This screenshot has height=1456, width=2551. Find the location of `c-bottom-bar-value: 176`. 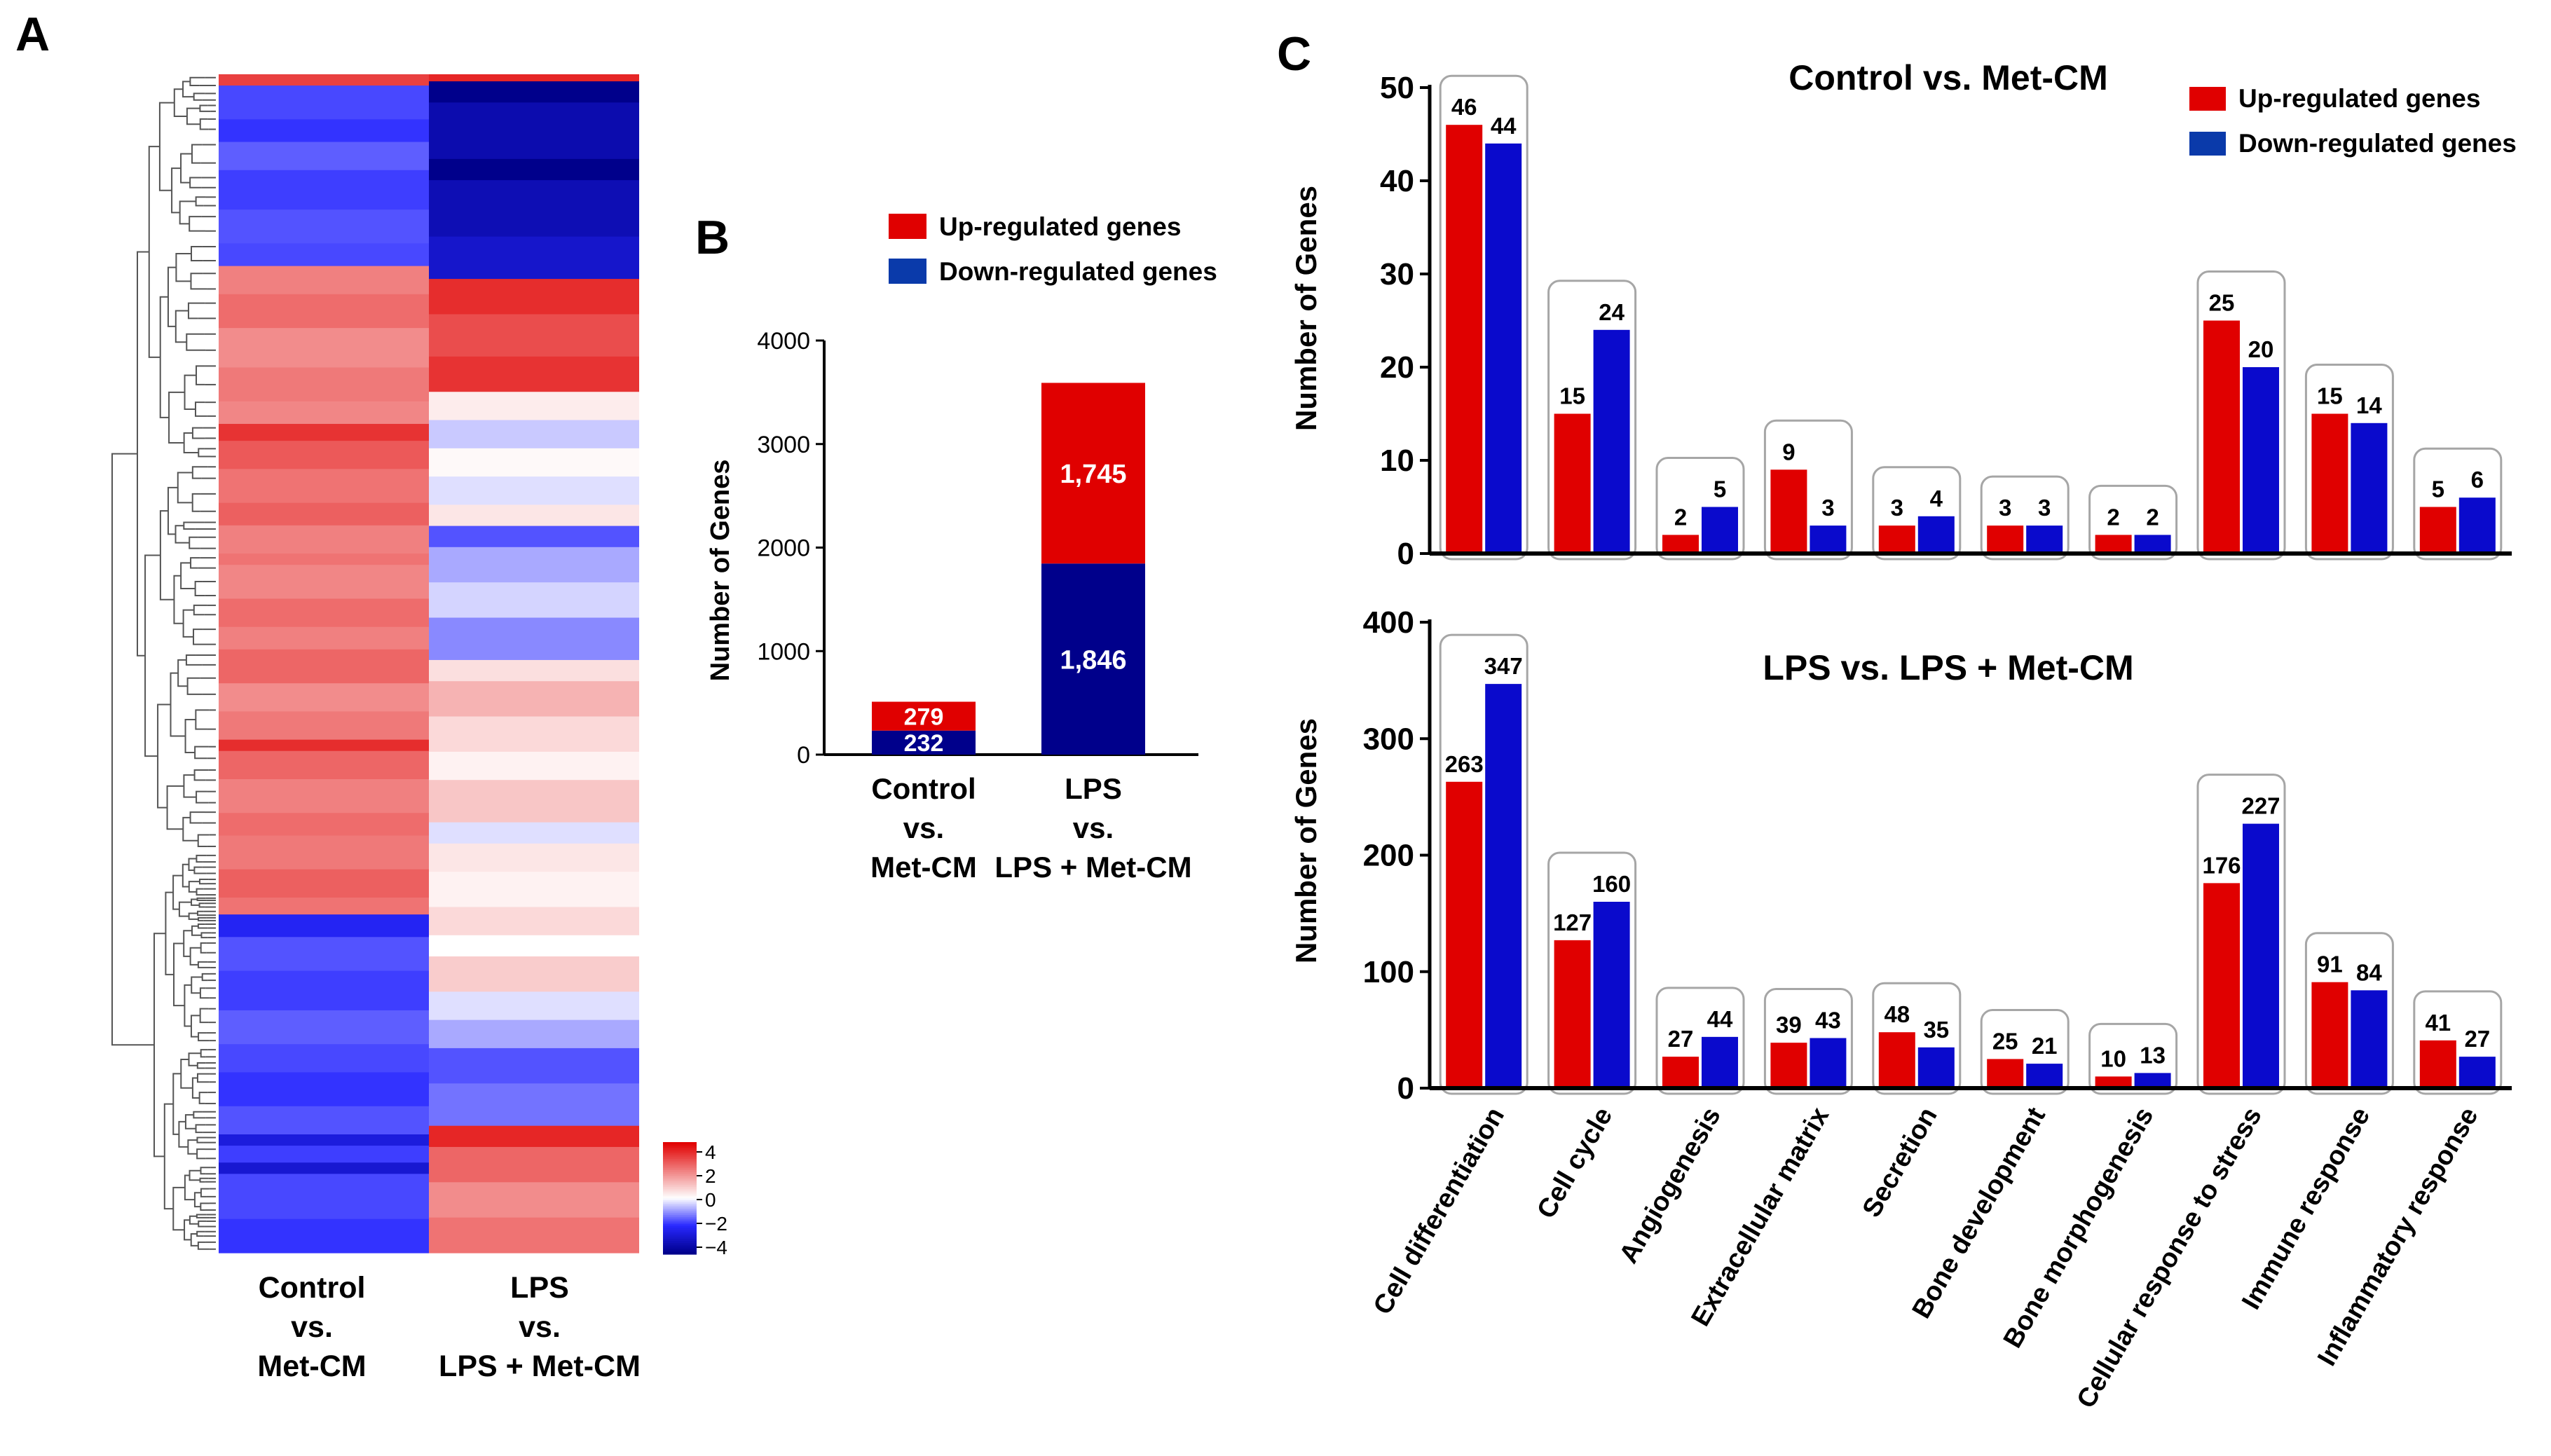

c-bottom-bar-value: 176 is located at coordinates (2221, 865).